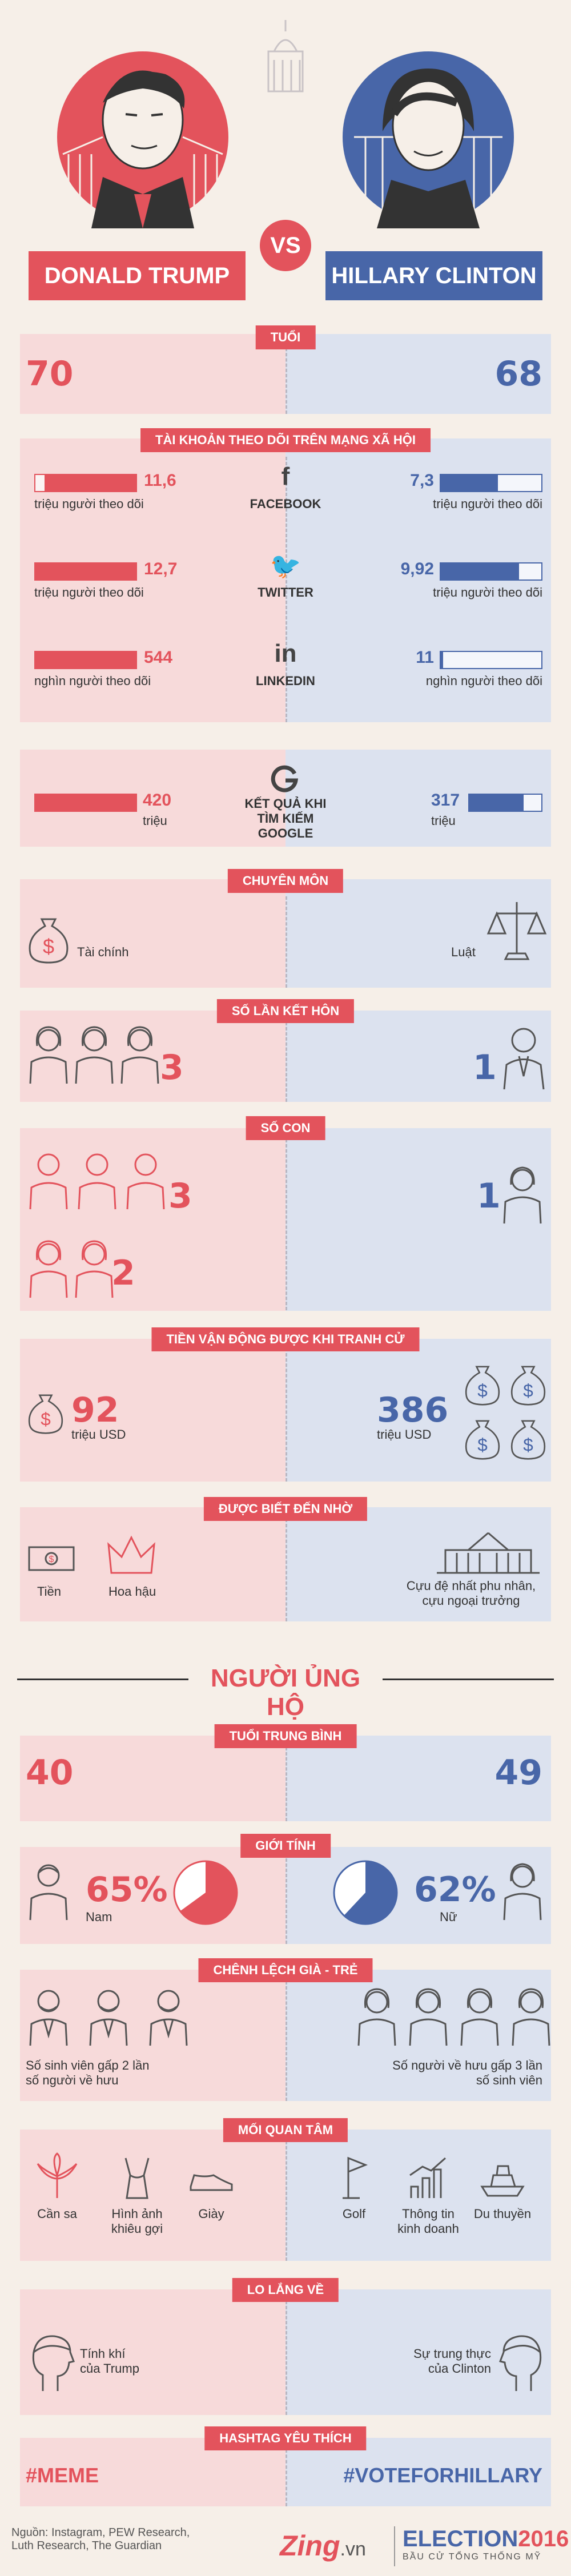 This screenshot has height=2576, width=571. What do you see at coordinates (285, 1692) in the screenshot?
I see `supporters-heading: NGƯỜI ỦNG HỘ` at bounding box center [285, 1692].